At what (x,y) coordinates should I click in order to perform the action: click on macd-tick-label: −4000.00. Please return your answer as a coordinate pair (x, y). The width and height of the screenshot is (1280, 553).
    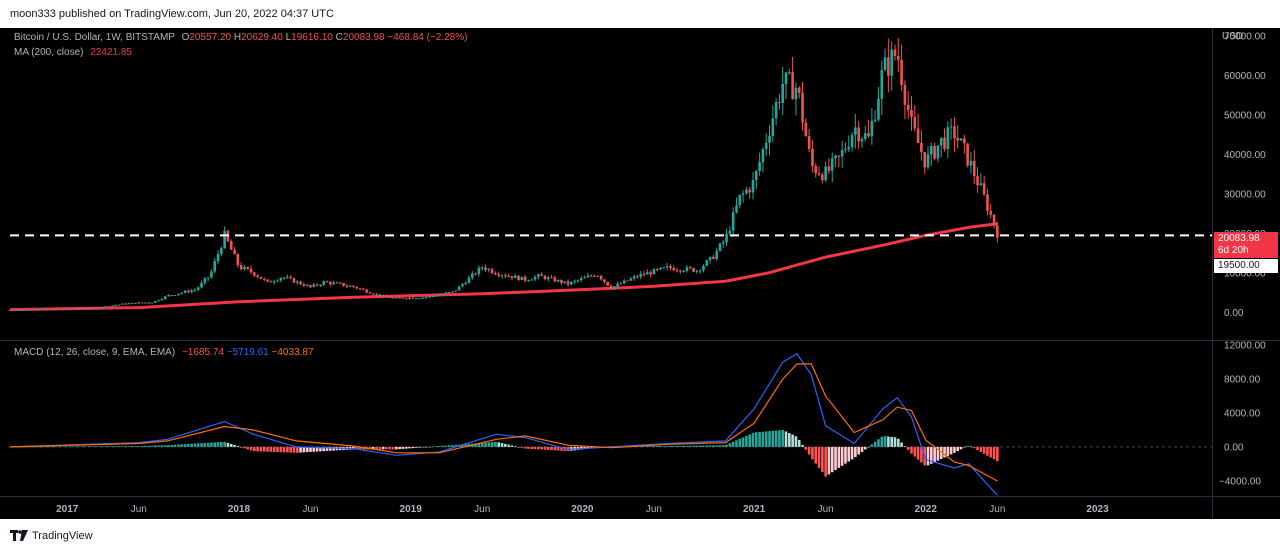
    Looking at the image, I should click on (1240, 481).